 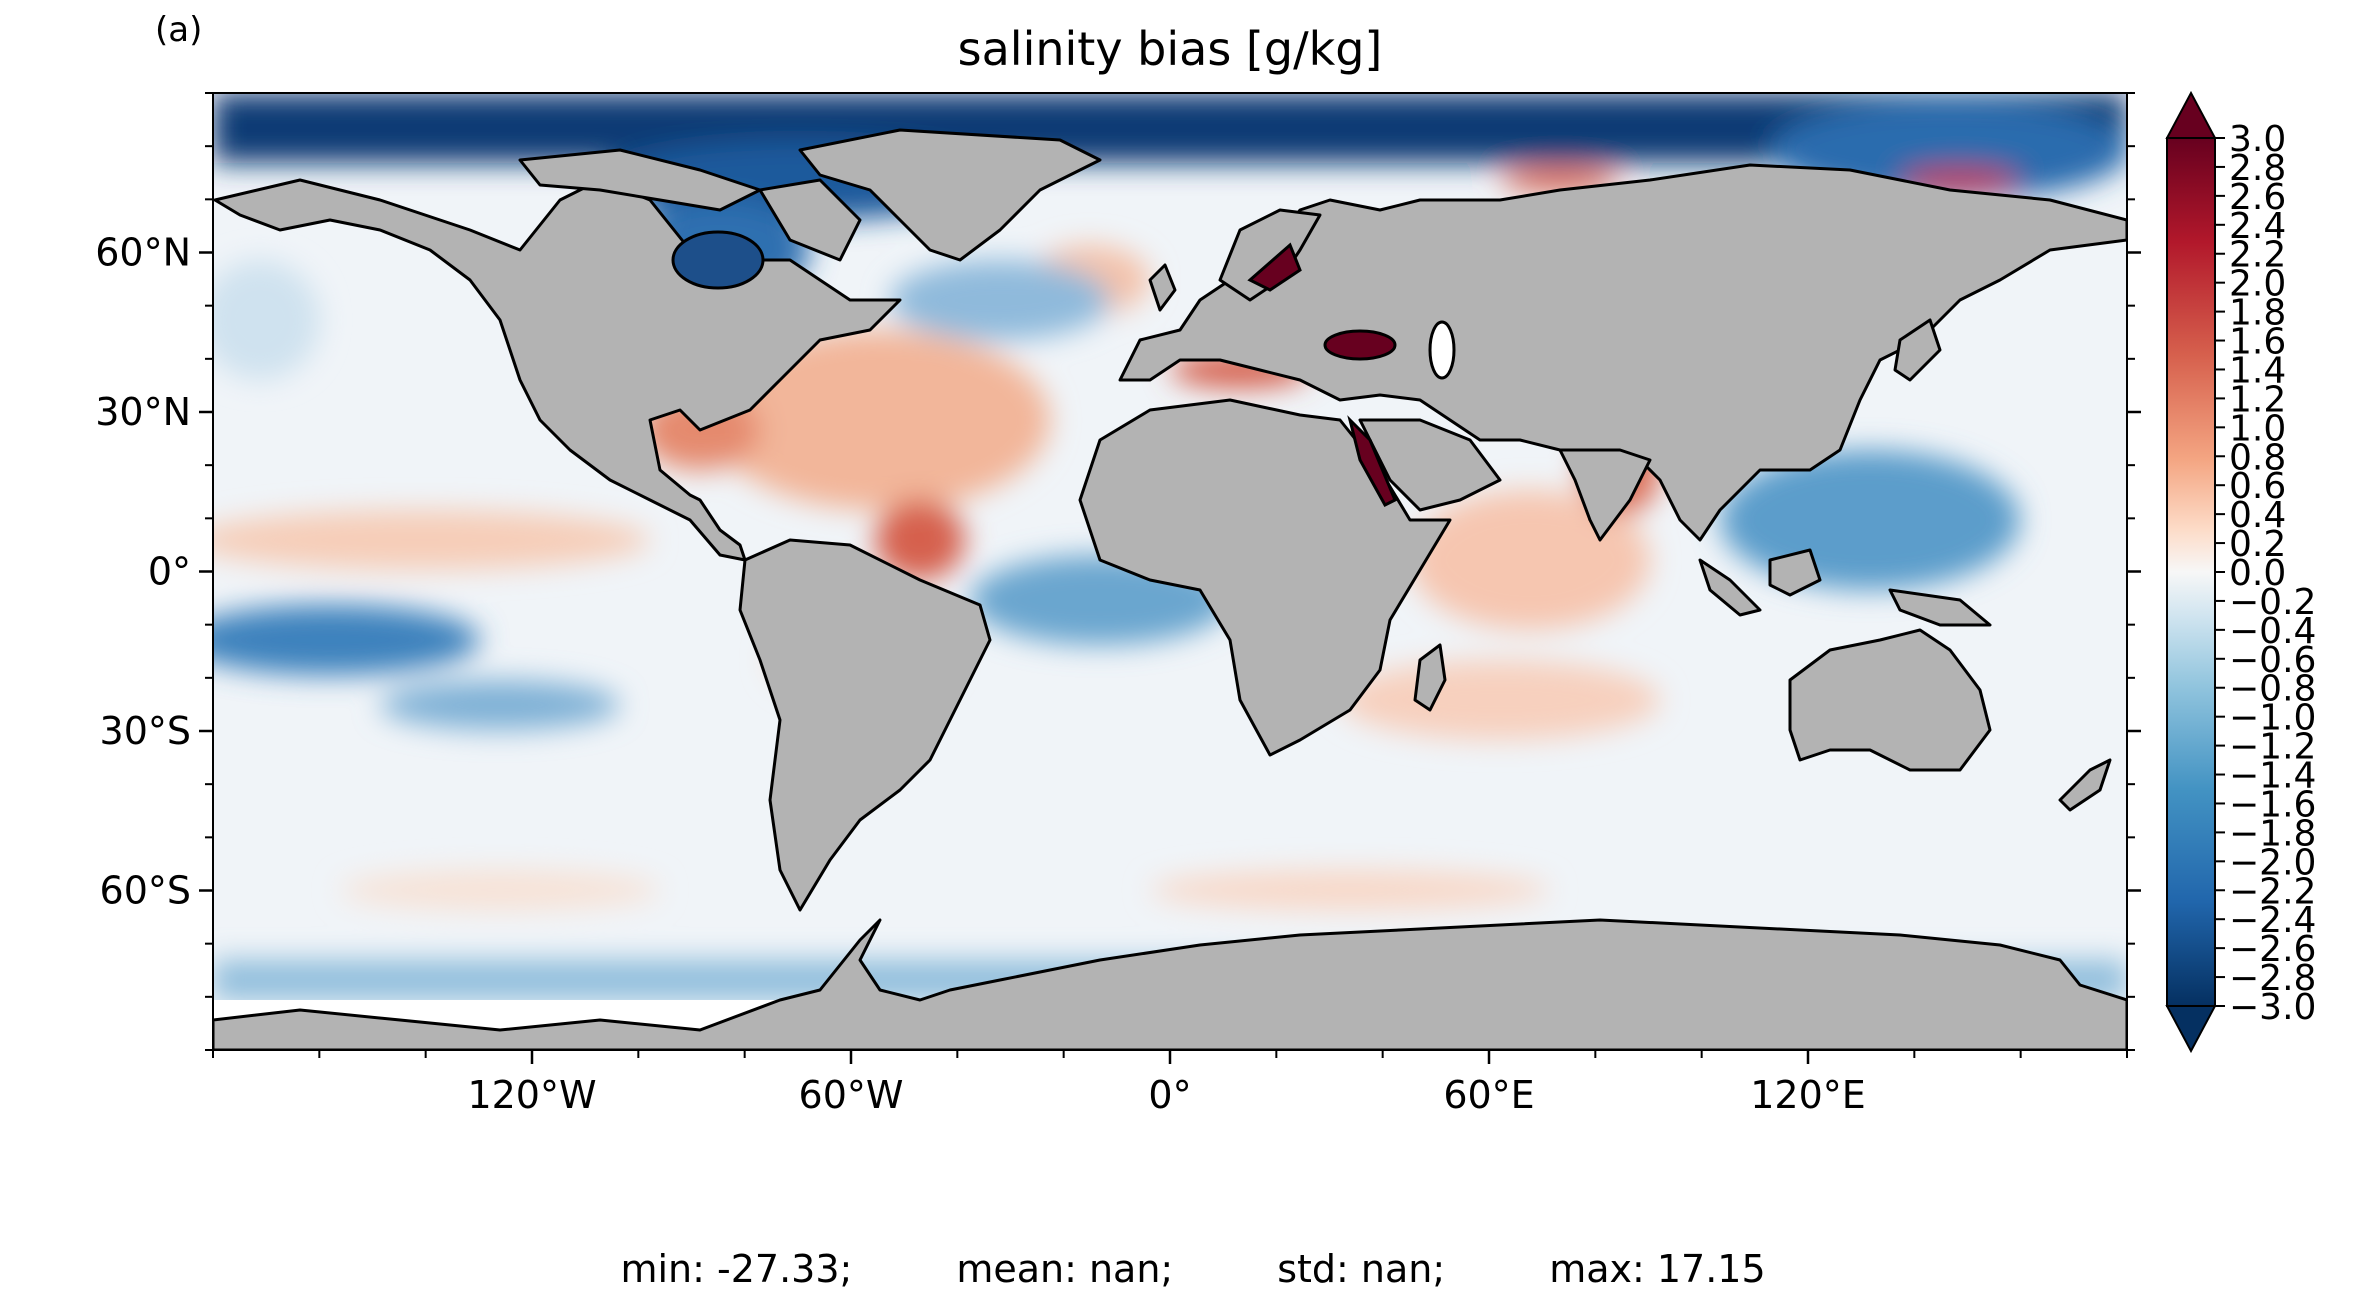 I want to click on lon-tick-label: 60°E, so click(x=1488, y=1095).